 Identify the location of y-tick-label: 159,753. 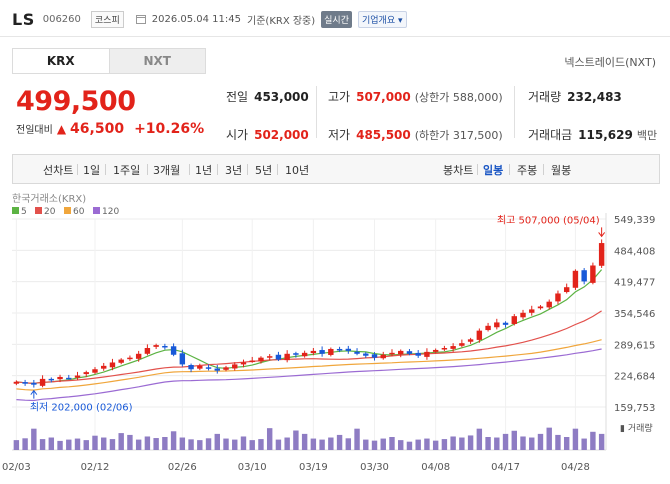
(634, 408).